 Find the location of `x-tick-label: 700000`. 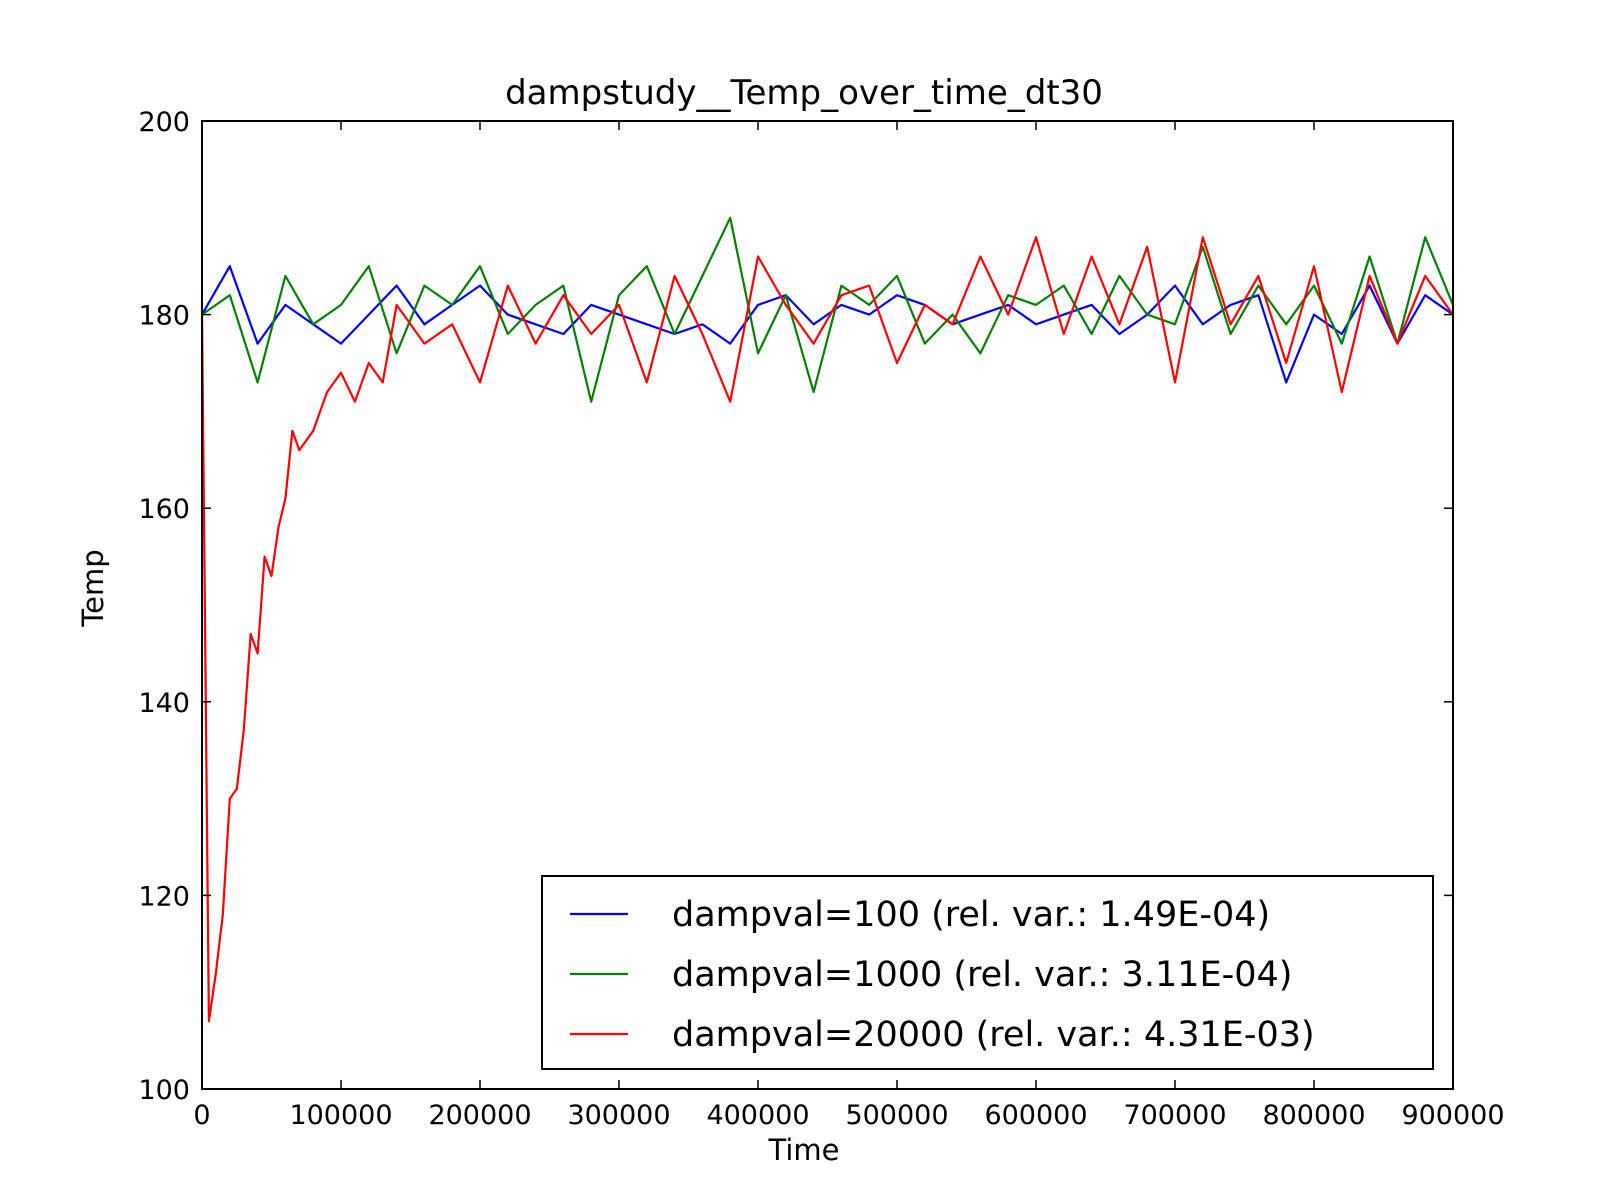

x-tick-label: 700000 is located at coordinates (1174, 1115).